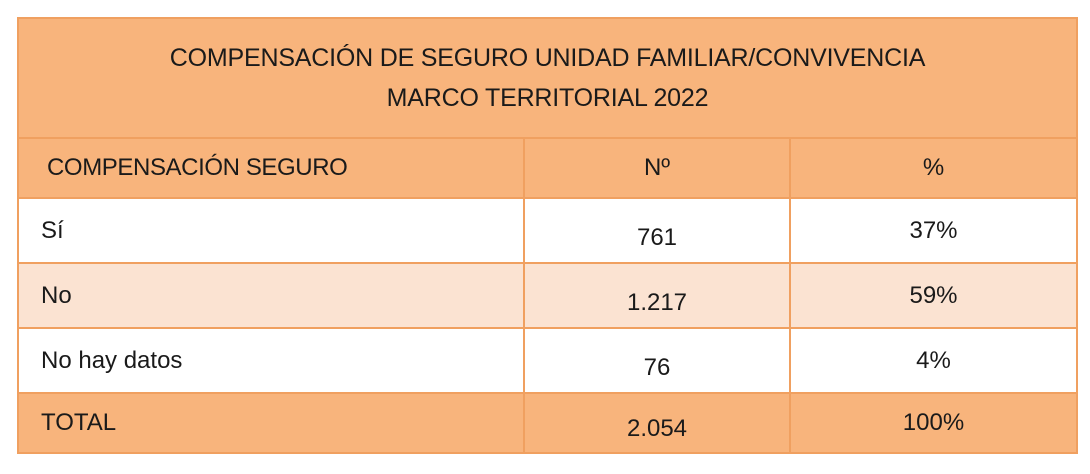  What do you see at coordinates (271, 230) in the screenshot?
I see `row-label: Sí` at bounding box center [271, 230].